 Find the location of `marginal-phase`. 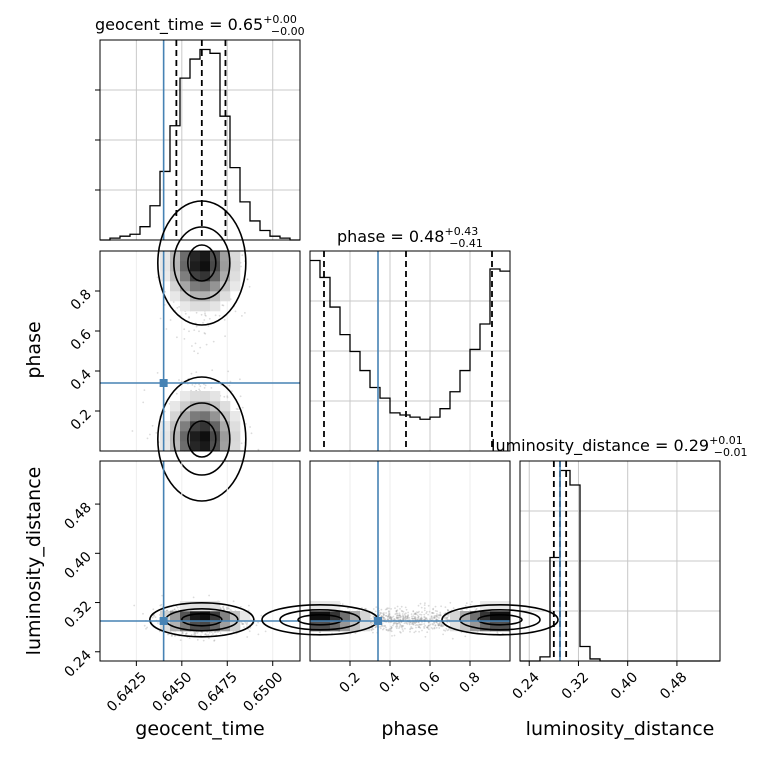

marginal-phase is located at coordinates (410, 351).